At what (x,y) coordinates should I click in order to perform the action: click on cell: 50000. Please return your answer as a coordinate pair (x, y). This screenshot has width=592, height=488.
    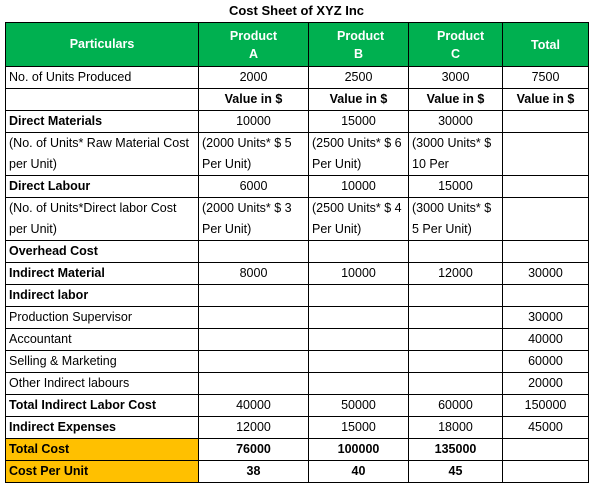
    Looking at the image, I should click on (358, 405).